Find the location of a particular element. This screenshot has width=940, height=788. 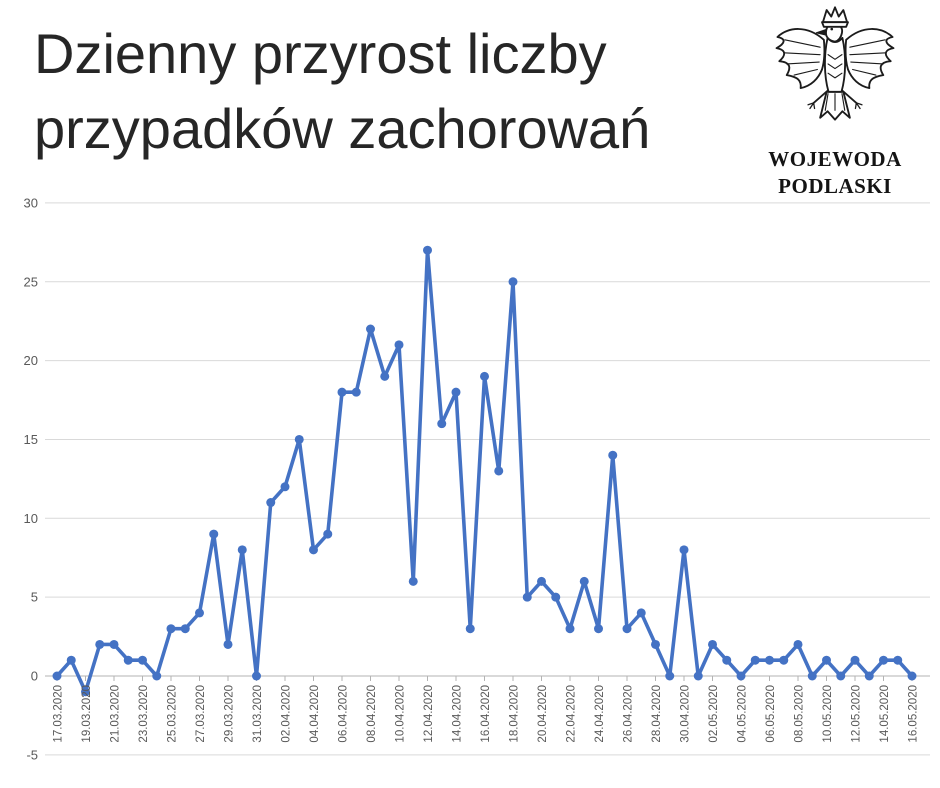

y-axis-tick-label: 15 is located at coordinates (31, 439).